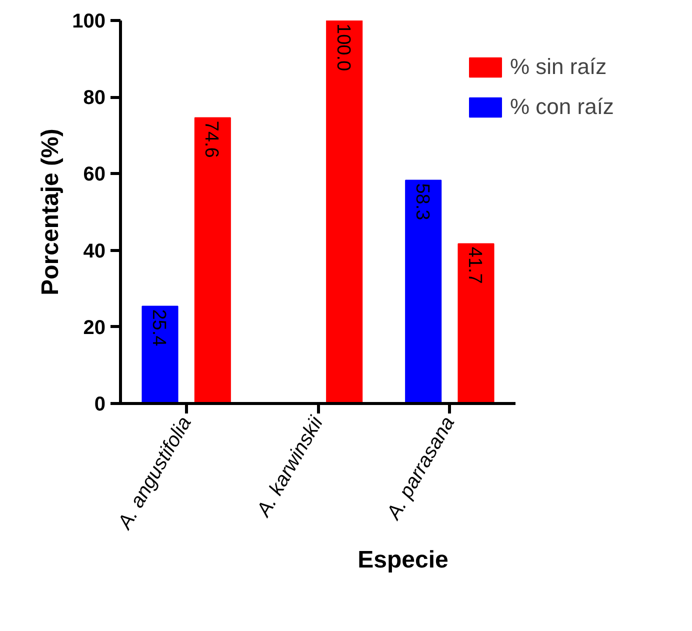  What do you see at coordinates (94, 98) in the screenshot?
I see `y-tick-label: 80` at bounding box center [94, 98].